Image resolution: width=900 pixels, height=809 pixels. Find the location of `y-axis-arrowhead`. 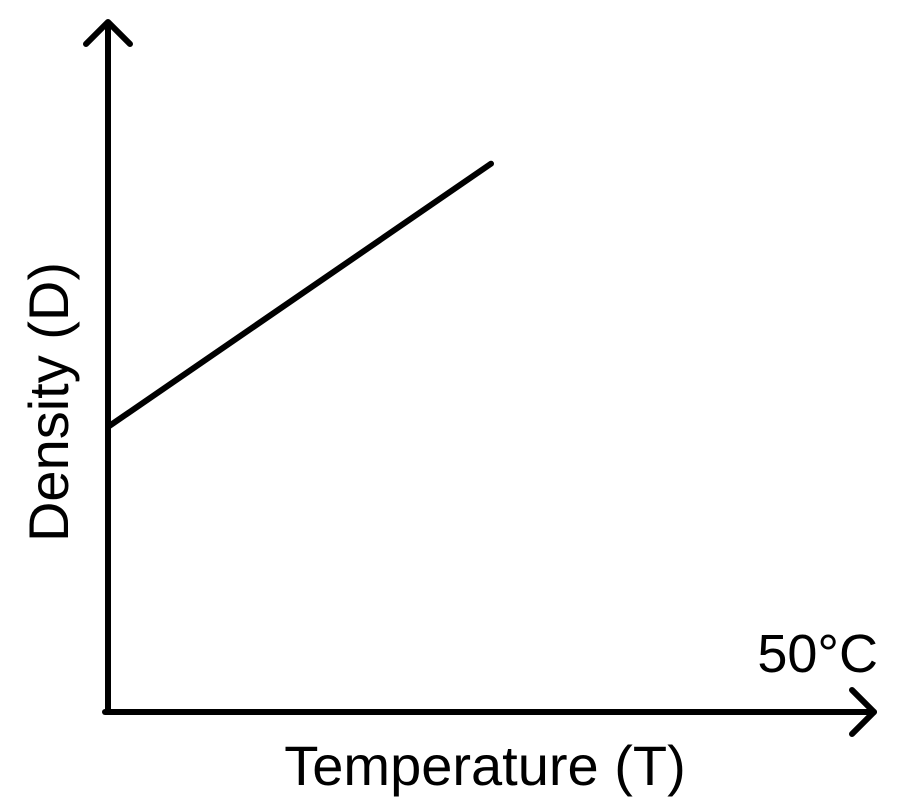

y-axis-arrowhead is located at coordinates (108, 33).